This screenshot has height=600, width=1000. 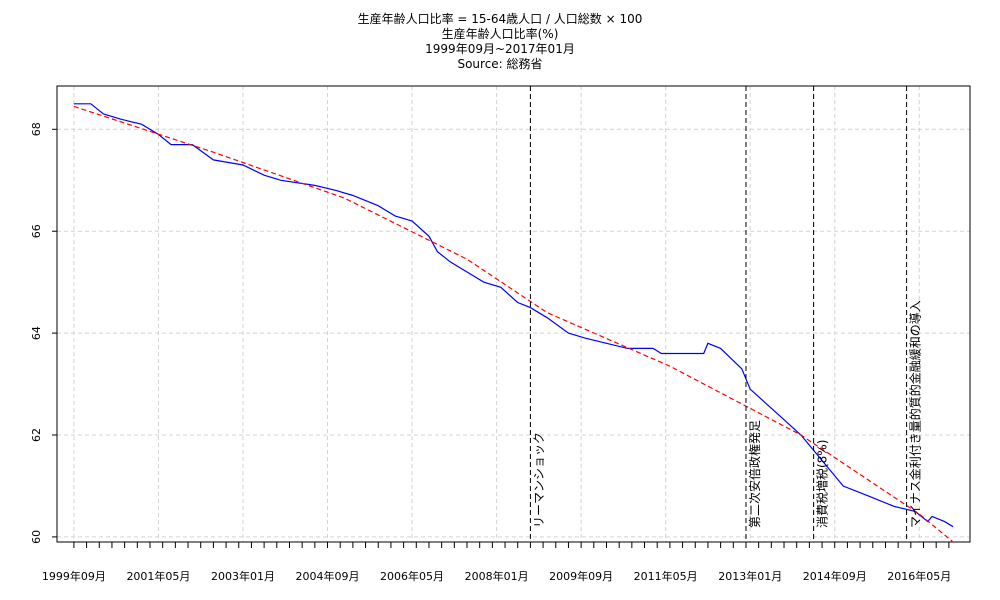 What do you see at coordinates (539, 480) in the screenshot?
I see `event-label: リーマンショック` at bounding box center [539, 480].